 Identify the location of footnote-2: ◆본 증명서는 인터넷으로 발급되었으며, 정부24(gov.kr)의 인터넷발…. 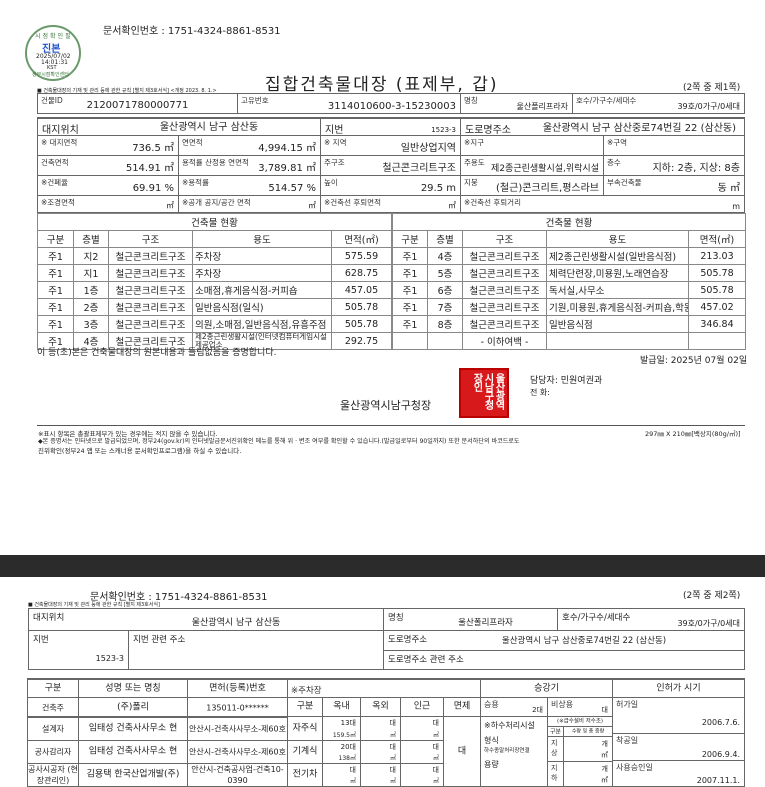
(279, 441).